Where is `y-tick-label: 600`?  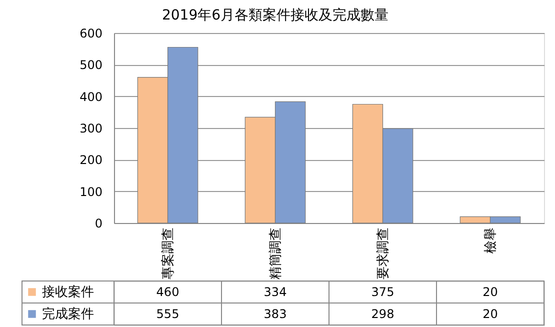 y-tick-label: 600 is located at coordinates (91, 33).